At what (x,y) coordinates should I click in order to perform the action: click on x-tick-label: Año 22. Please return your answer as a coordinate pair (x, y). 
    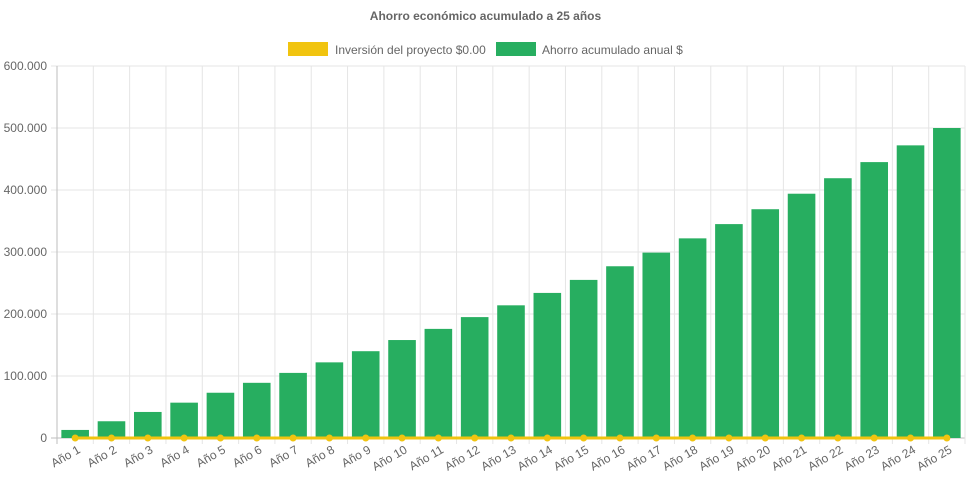
    Looking at the image, I should click on (825, 457).